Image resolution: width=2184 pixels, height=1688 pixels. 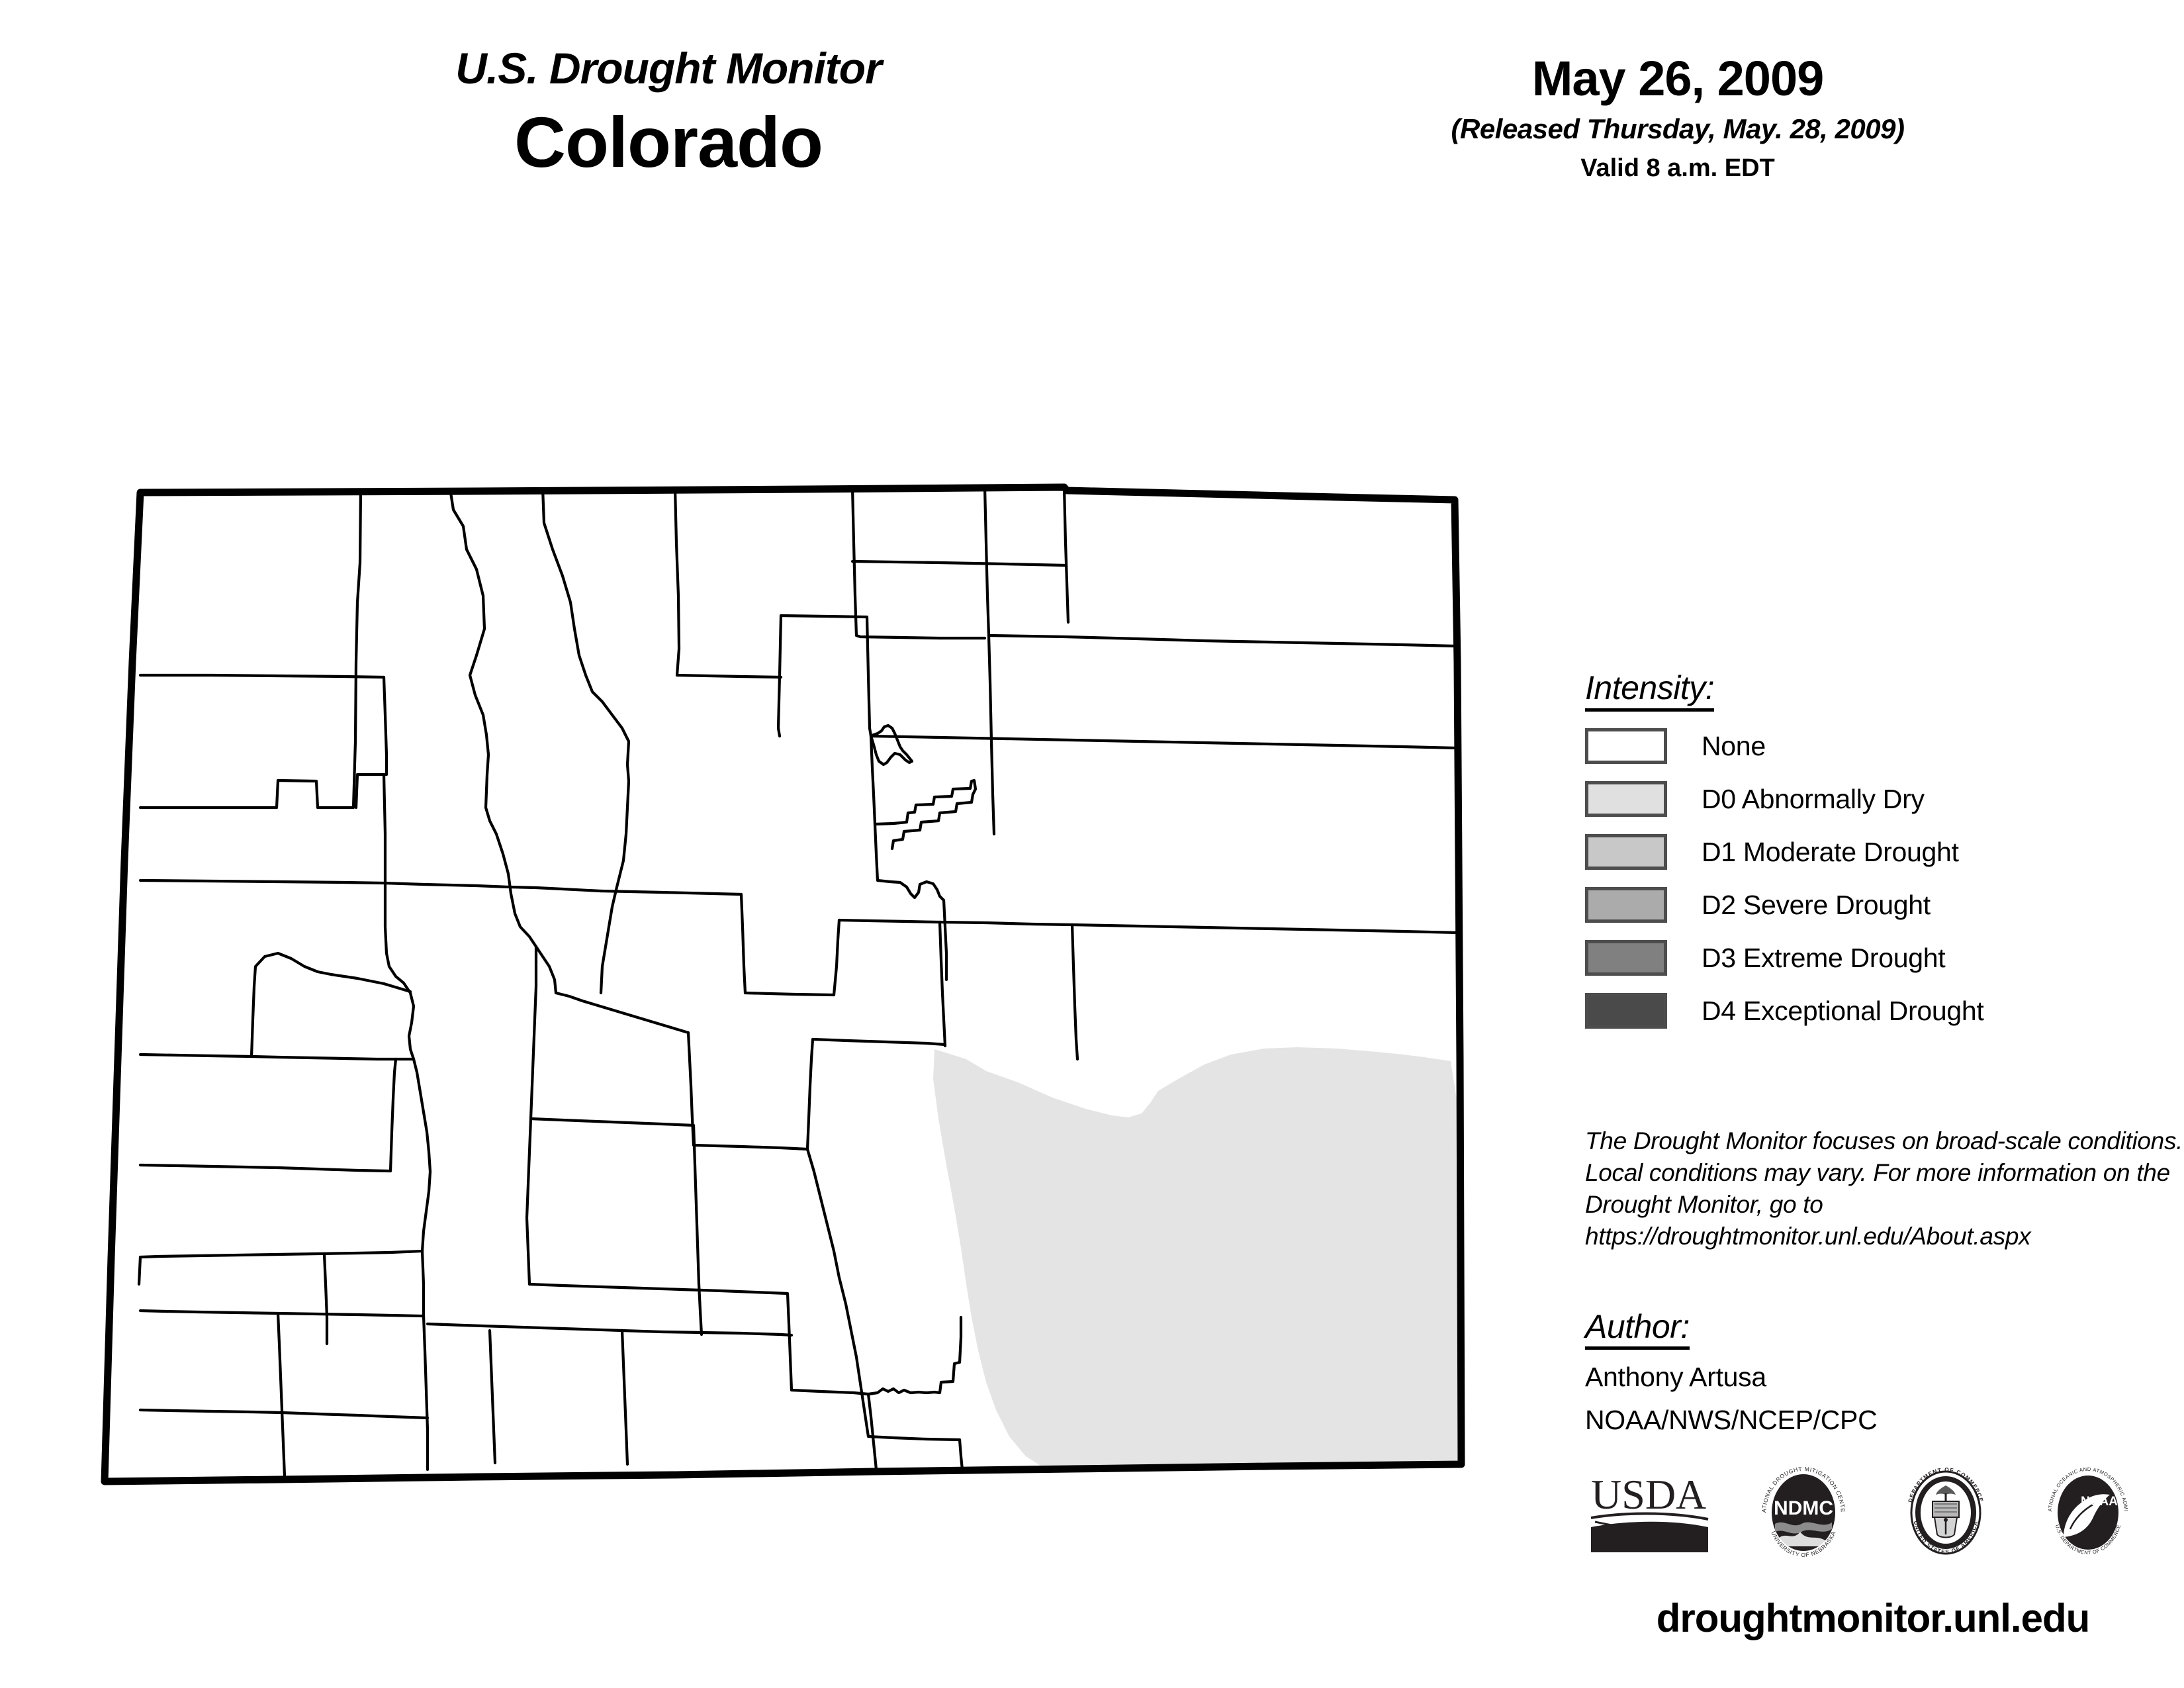 What do you see at coordinates (2099, 1502) in the screenshot?
I see `svg-text: NOAA` at bounding box center [2099, 1502].